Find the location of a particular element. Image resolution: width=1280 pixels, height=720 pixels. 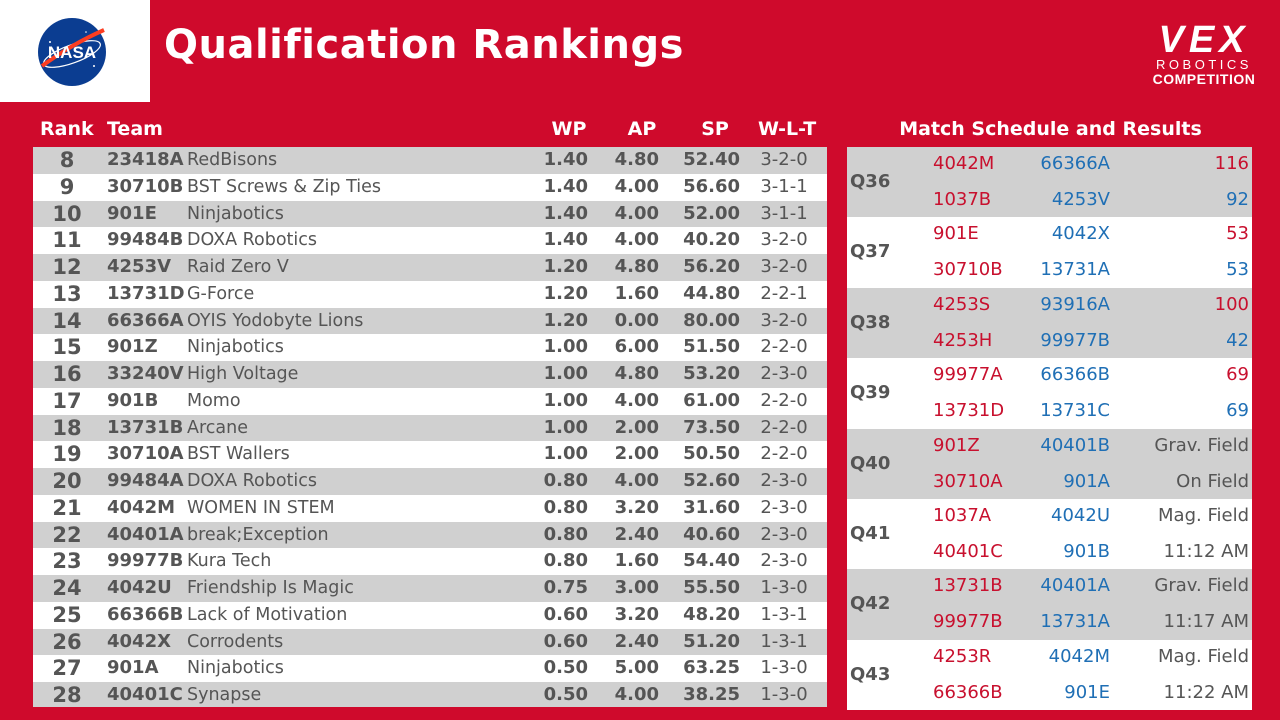

rank-cell: 23 is located at coordinates (67, 561).